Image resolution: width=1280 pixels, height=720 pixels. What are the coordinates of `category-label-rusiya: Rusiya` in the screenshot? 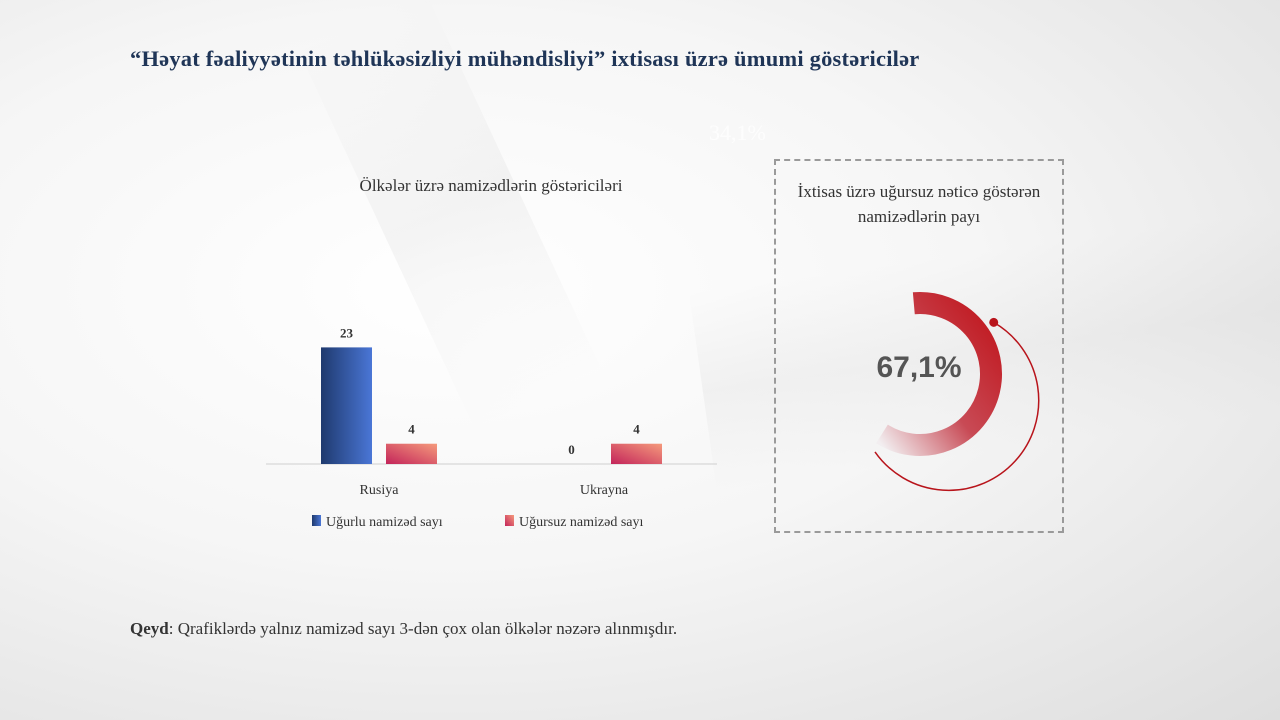 It's located at (380, 490).